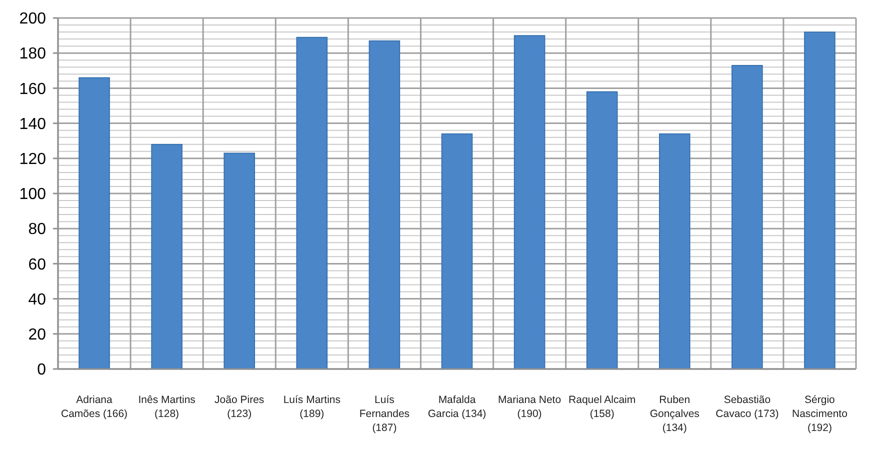 Image resolution: width=870 pixels, height=450 pixels. What do you see at coordinates (32, 54) in the screenshot?
I see `y-tick-label: 180` at bounding box center [32, 54].